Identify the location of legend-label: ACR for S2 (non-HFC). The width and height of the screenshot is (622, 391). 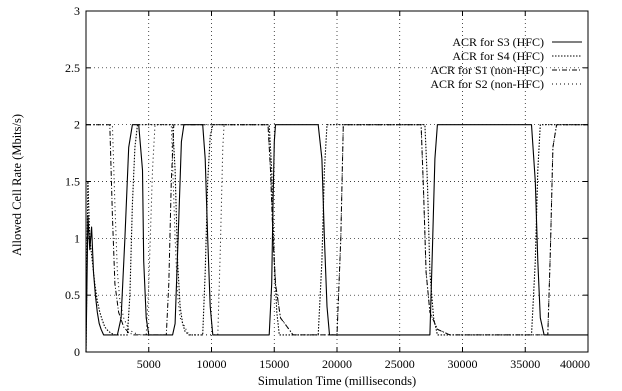
(487, 84).